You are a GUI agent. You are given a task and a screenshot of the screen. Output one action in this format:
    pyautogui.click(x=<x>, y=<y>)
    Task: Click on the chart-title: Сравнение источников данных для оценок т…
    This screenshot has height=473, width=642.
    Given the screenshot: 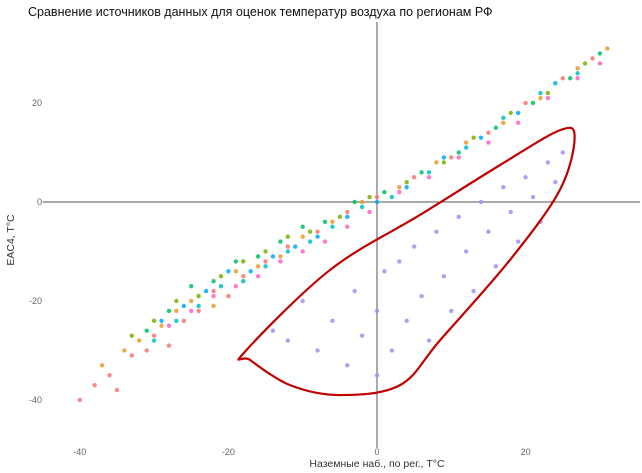 What is the action you would take?
    pyautogui.click(x=260, y=12)
    